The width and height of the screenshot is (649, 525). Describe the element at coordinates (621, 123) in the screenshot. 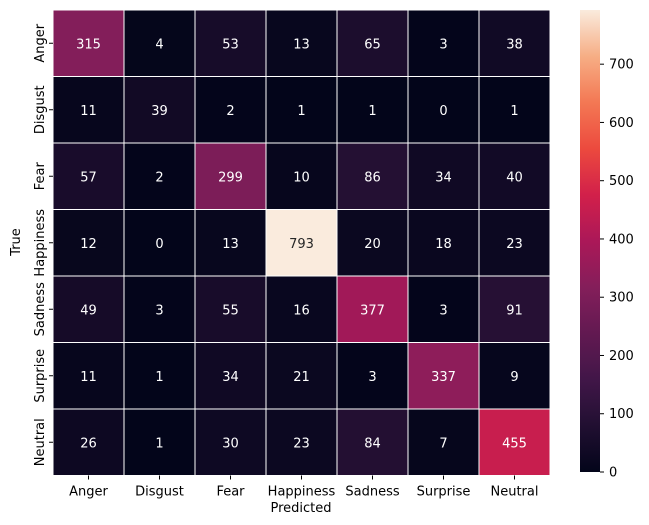

I see `colorbar-tick-label: 600` at that location.